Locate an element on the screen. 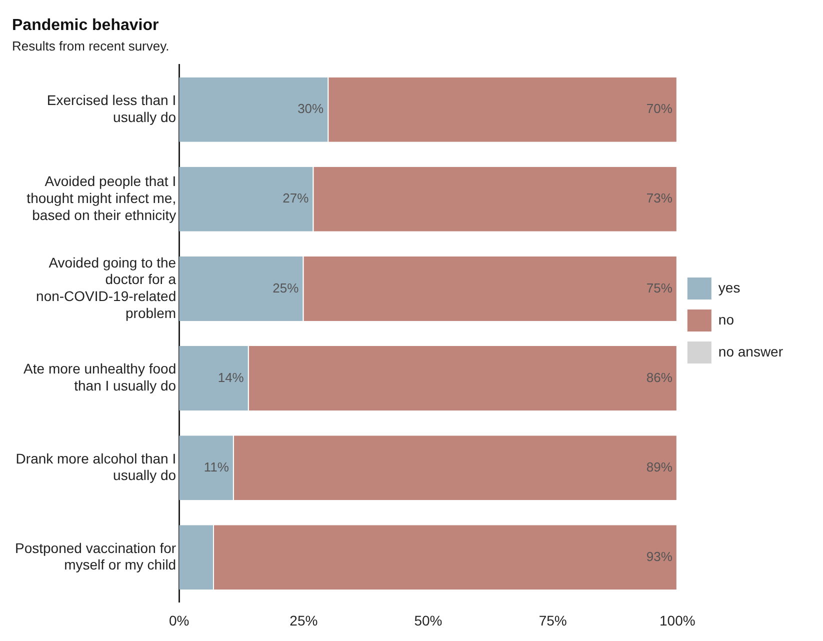 Image resolution: width=823 pixels, height=641 pixels. data-label: 30% is located at coordinates (311, 108).